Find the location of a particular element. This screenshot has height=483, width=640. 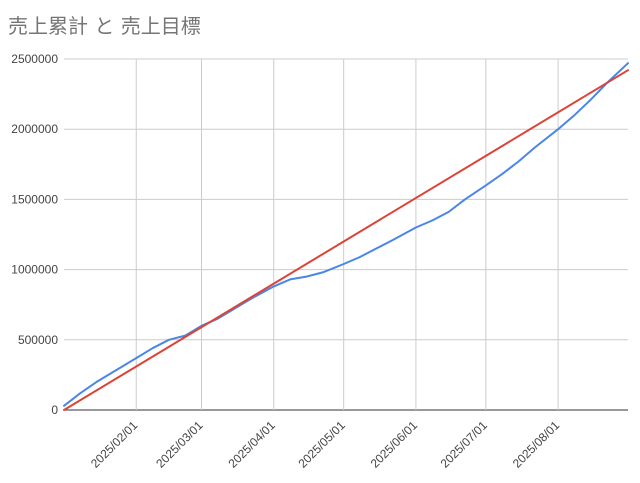

x-tick-label: 2025/05/01 is located at coordinates (321, 444).